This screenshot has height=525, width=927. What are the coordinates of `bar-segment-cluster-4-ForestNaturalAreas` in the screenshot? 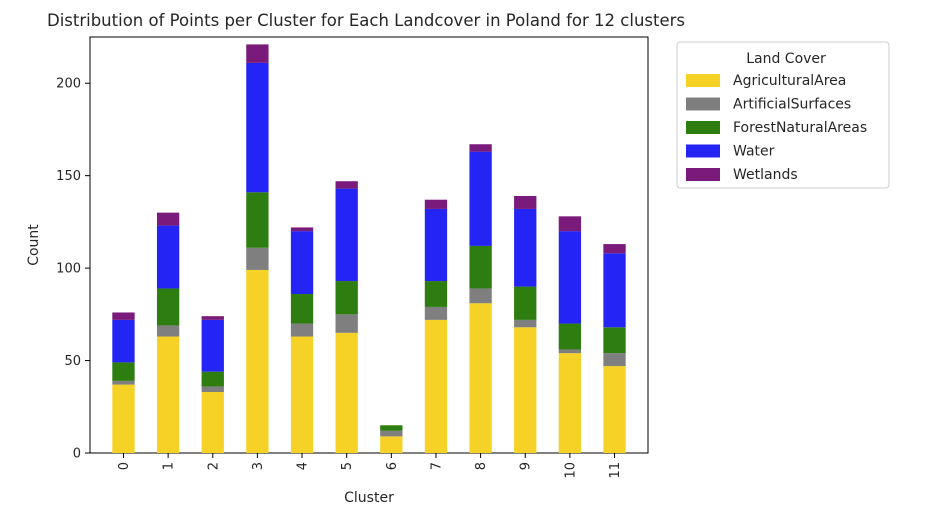 It's located at (302, 309).